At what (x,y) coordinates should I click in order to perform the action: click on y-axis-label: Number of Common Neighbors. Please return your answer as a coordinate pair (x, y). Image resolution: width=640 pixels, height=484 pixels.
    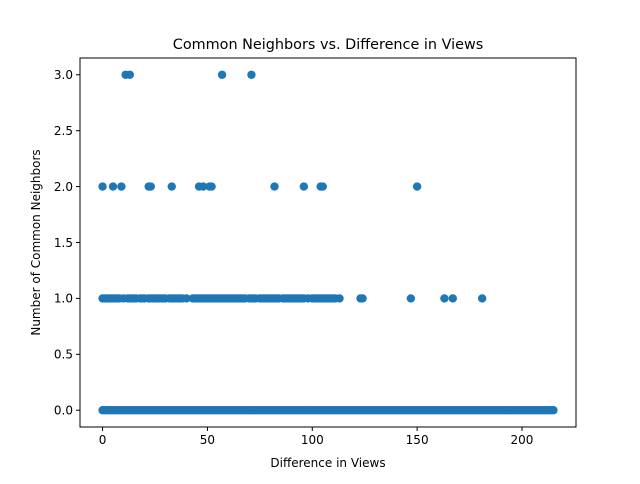
    Looking at the image, I should click on (36, 242).